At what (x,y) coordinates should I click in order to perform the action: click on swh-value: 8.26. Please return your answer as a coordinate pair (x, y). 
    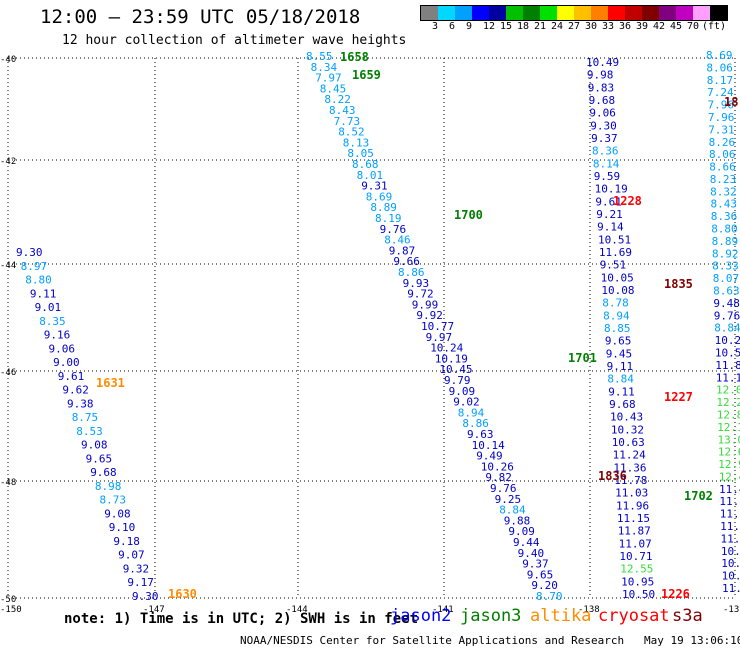
    Looking at the image, I should click on (722, 142).